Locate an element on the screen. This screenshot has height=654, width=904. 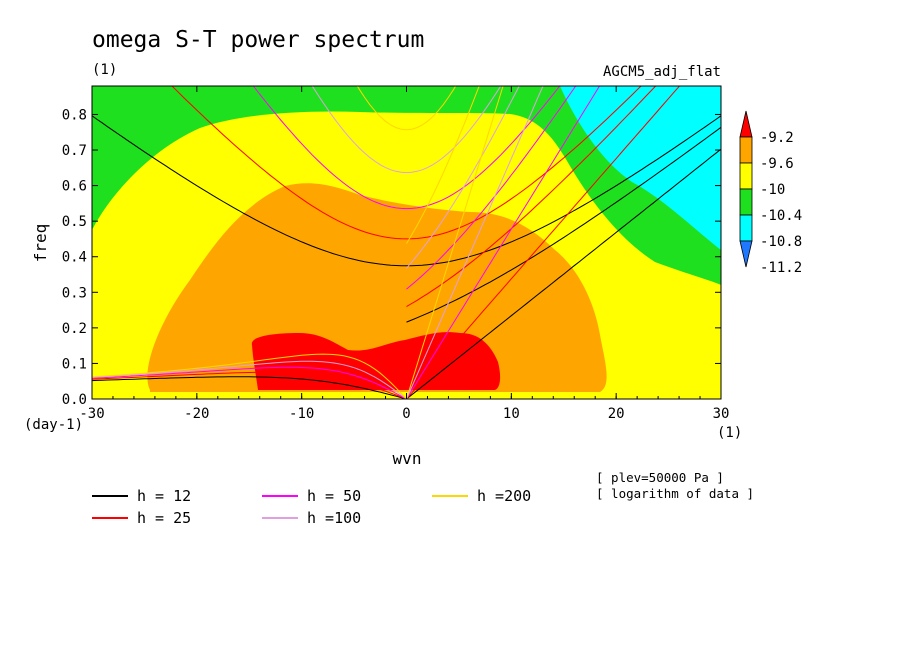
legend-label: h = 25 is located at coordinates (164, 518).